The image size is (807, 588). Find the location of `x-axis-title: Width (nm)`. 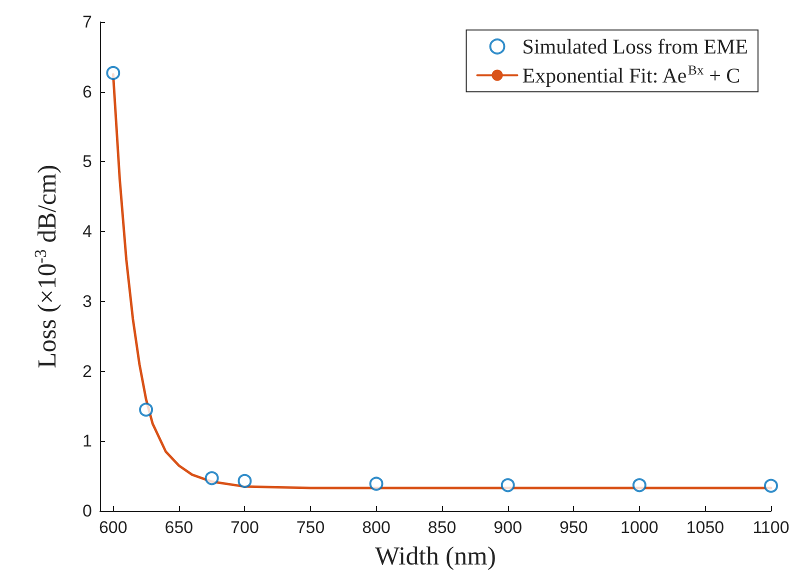

x-axis-title: Width (nm) is located at coordinates (435, 556).